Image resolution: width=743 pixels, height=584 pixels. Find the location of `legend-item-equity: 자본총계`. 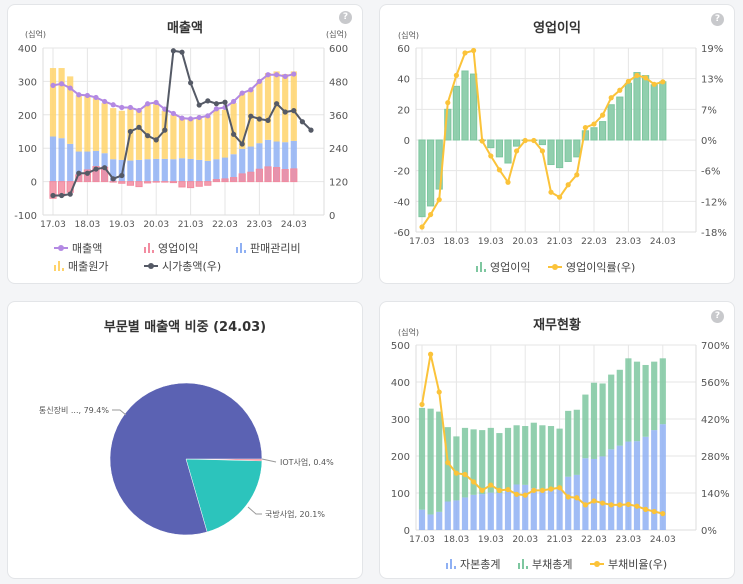

legend-item-equity: 자본총계 is located at coordinates (473, 564).